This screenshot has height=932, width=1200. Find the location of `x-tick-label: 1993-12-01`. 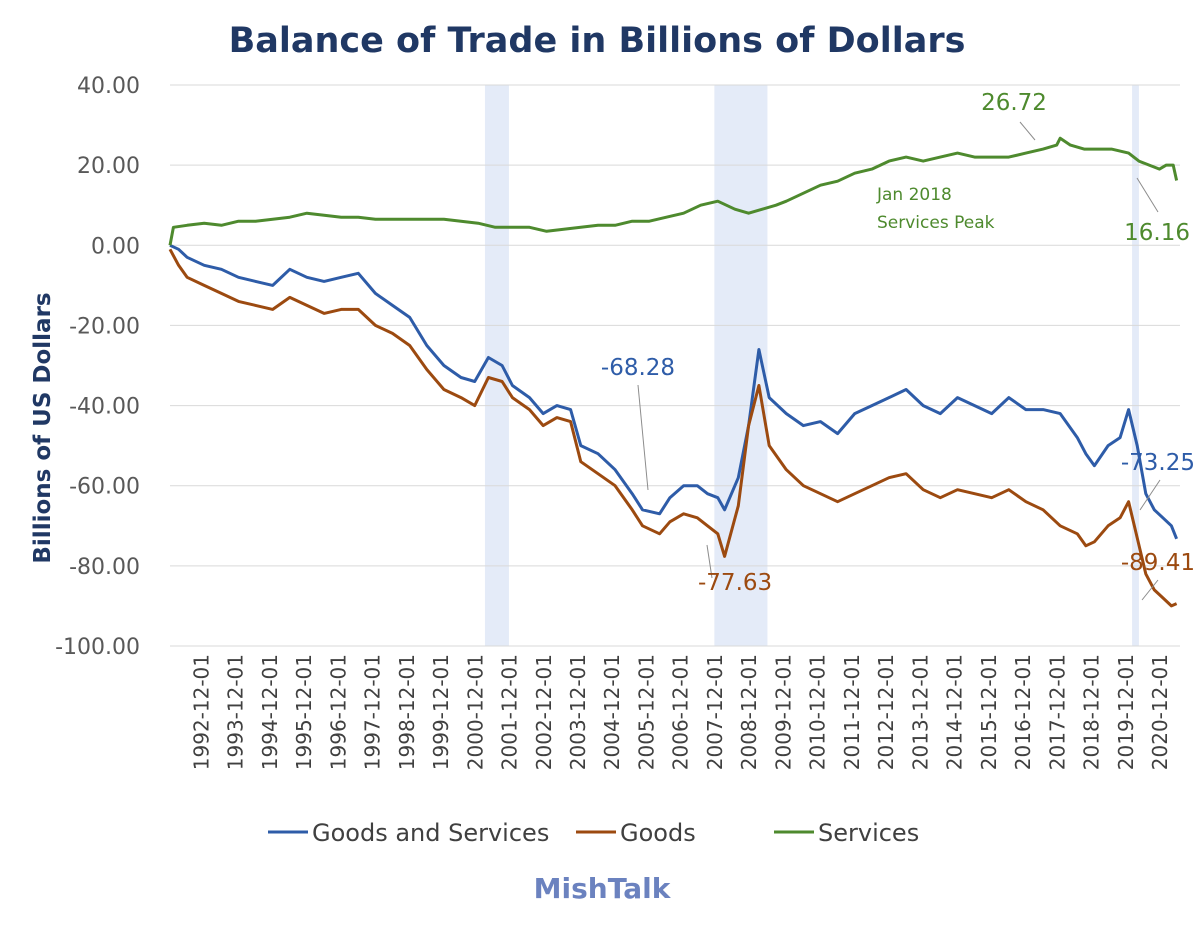

x-tick-label: 1993-12-01 is located at coordinates (236, 712).